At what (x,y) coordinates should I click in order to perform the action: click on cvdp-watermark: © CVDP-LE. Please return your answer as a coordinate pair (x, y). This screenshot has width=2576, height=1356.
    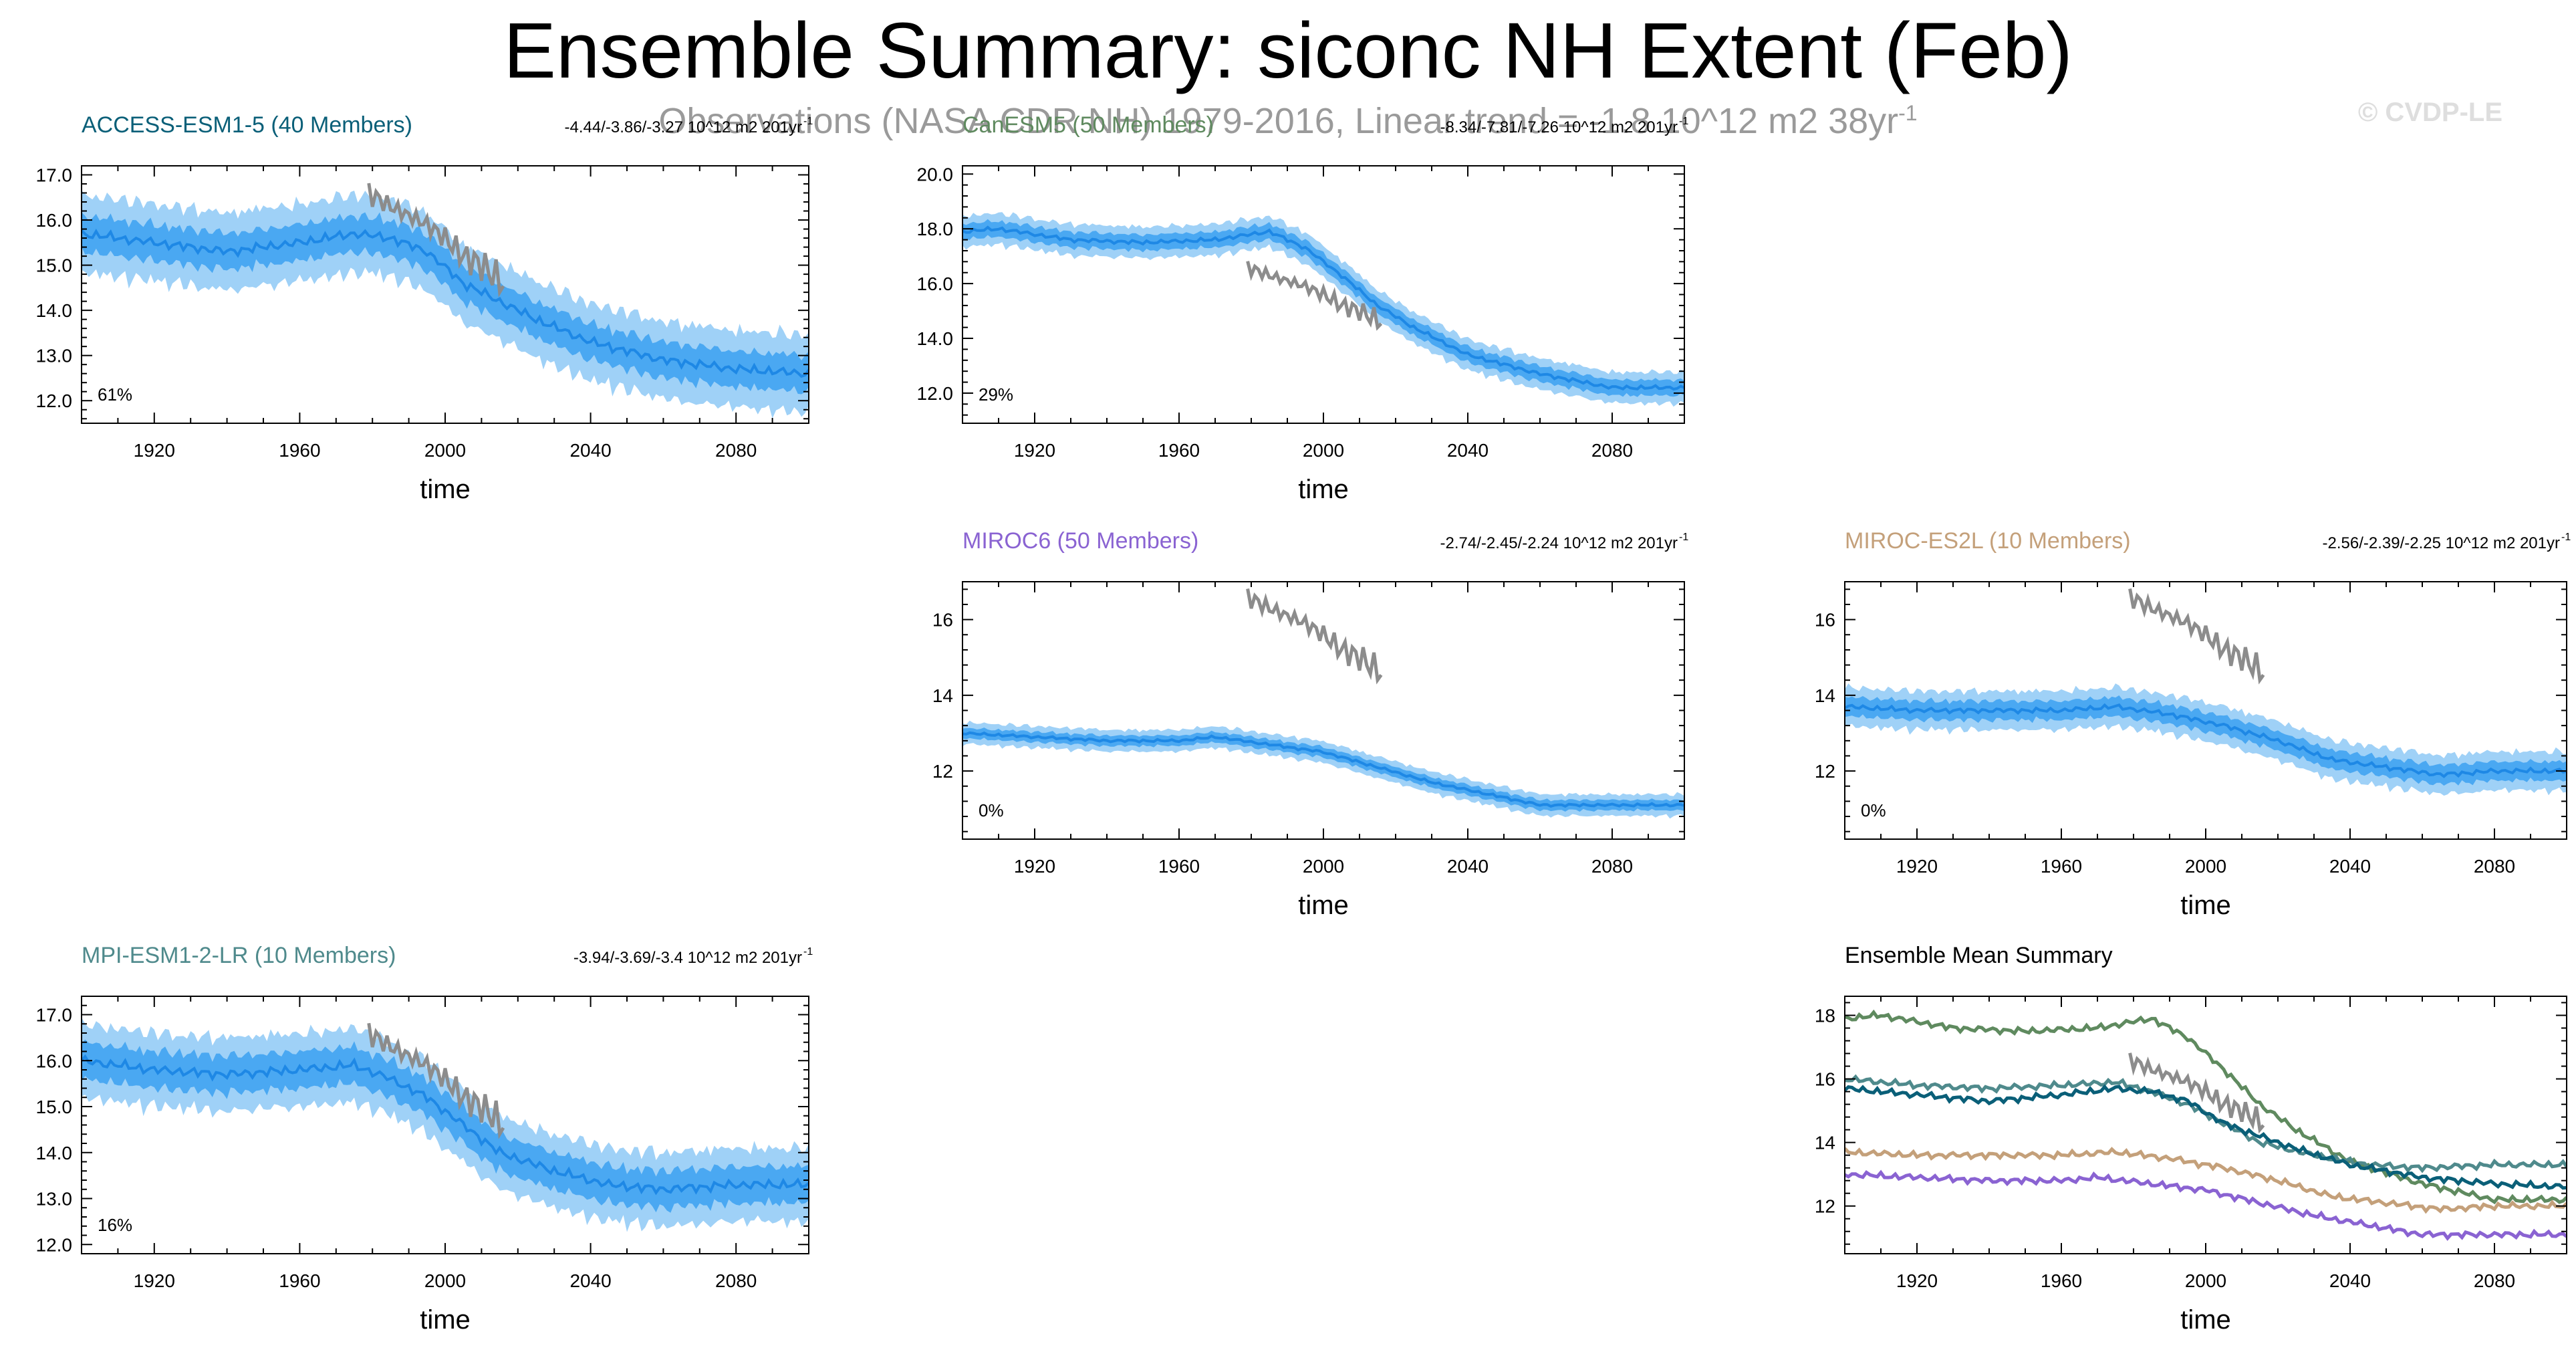
    Looking at the image, I should click on (2429, 112).